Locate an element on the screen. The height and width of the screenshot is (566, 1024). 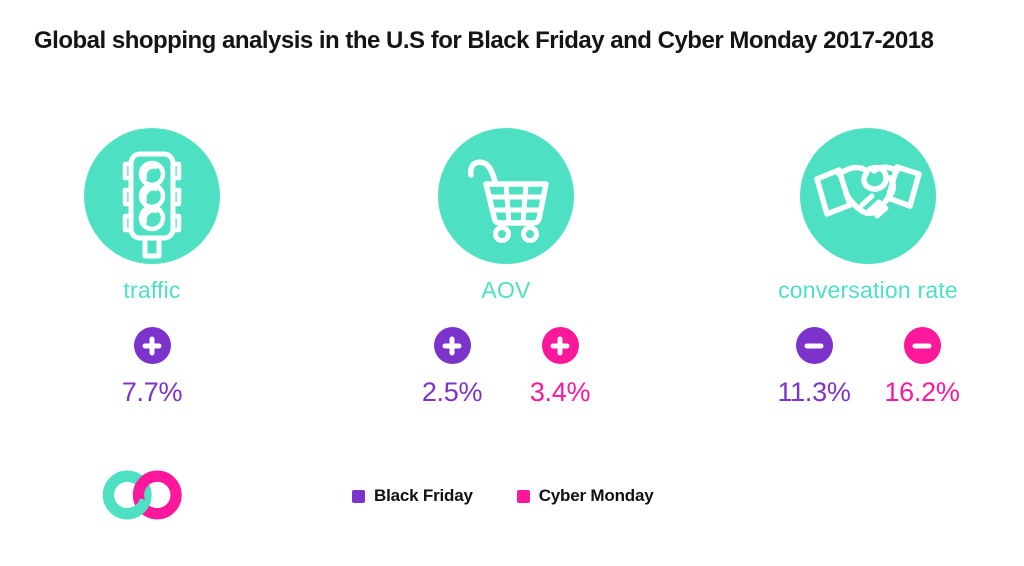
metric-aov: AOV 2.5% 3.4% is located at coordinates (506, 268).